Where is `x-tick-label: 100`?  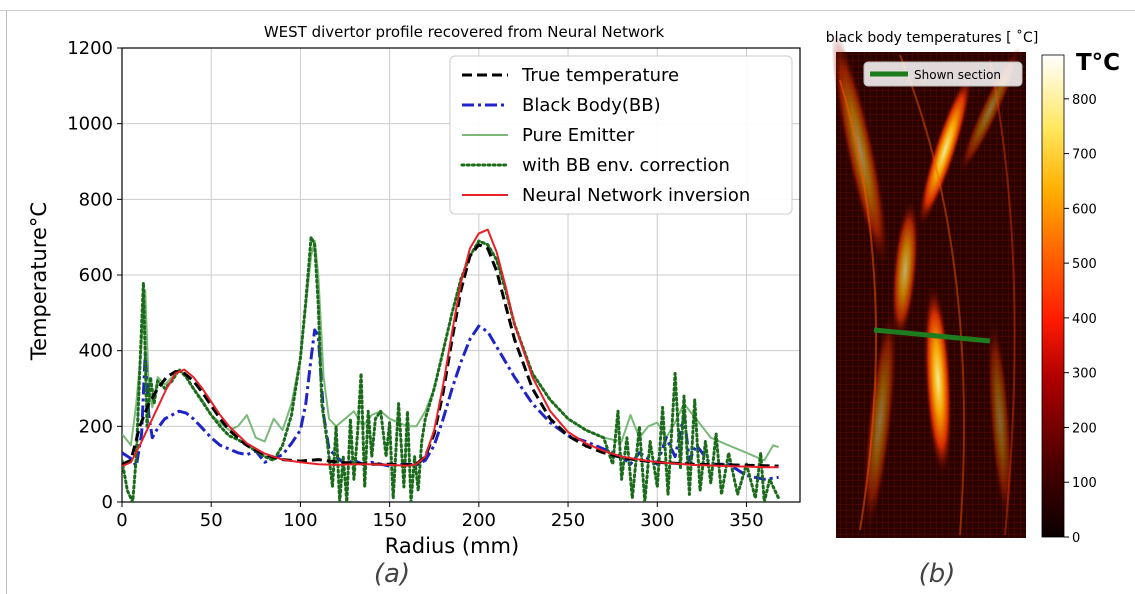
x-tick-label: 100 is located at coordinates (300, 520).